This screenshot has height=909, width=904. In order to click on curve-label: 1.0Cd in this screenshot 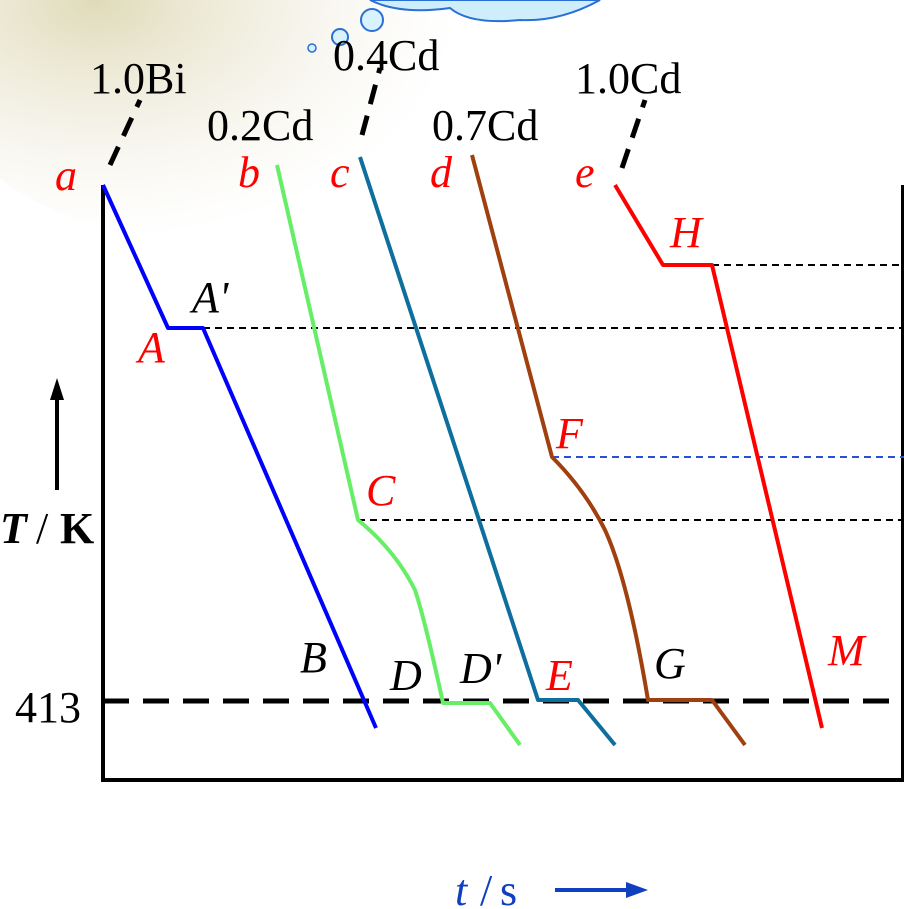, I will do `click(628, 78)`.